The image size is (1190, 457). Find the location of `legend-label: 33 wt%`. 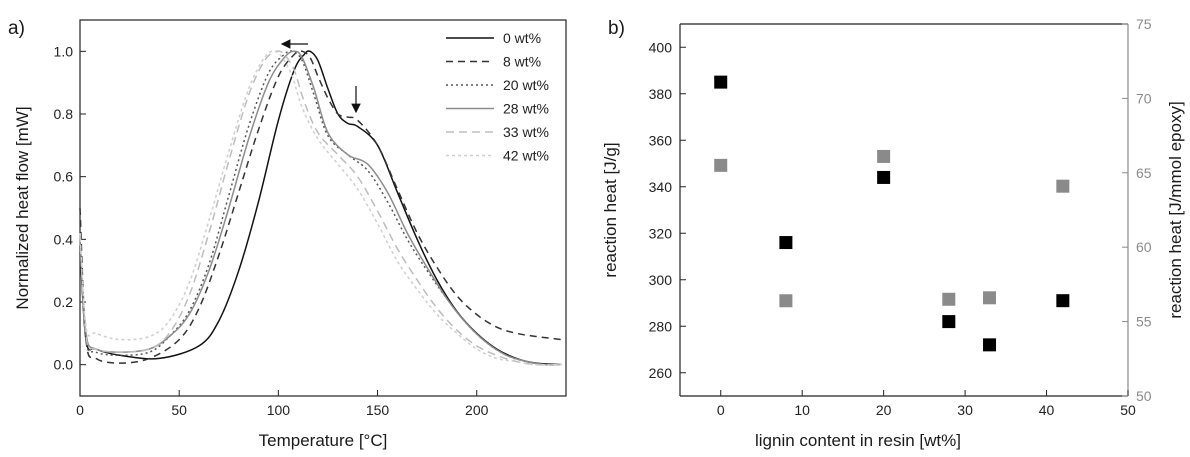

legend-label: 33 wt% is located at coordinates (526, 132).